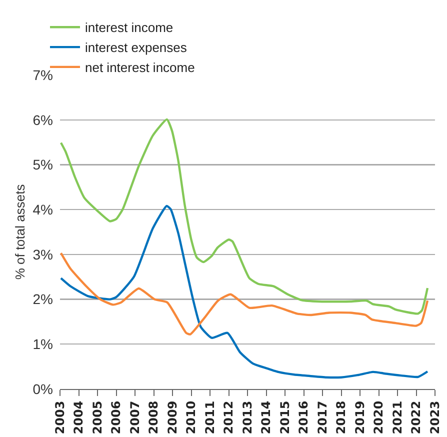 The width and height of the screenshot is (447, 437). I want to click on x-tick-label: 2017, so click(322, 417).